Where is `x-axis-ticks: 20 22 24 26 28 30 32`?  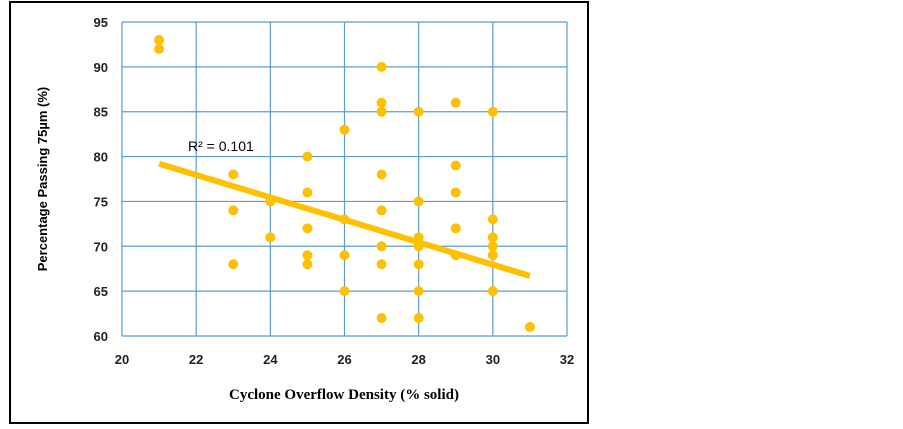 x-axis-ticks: 20 22 24 26 28 30 32 is located at coordinates (344, 359).